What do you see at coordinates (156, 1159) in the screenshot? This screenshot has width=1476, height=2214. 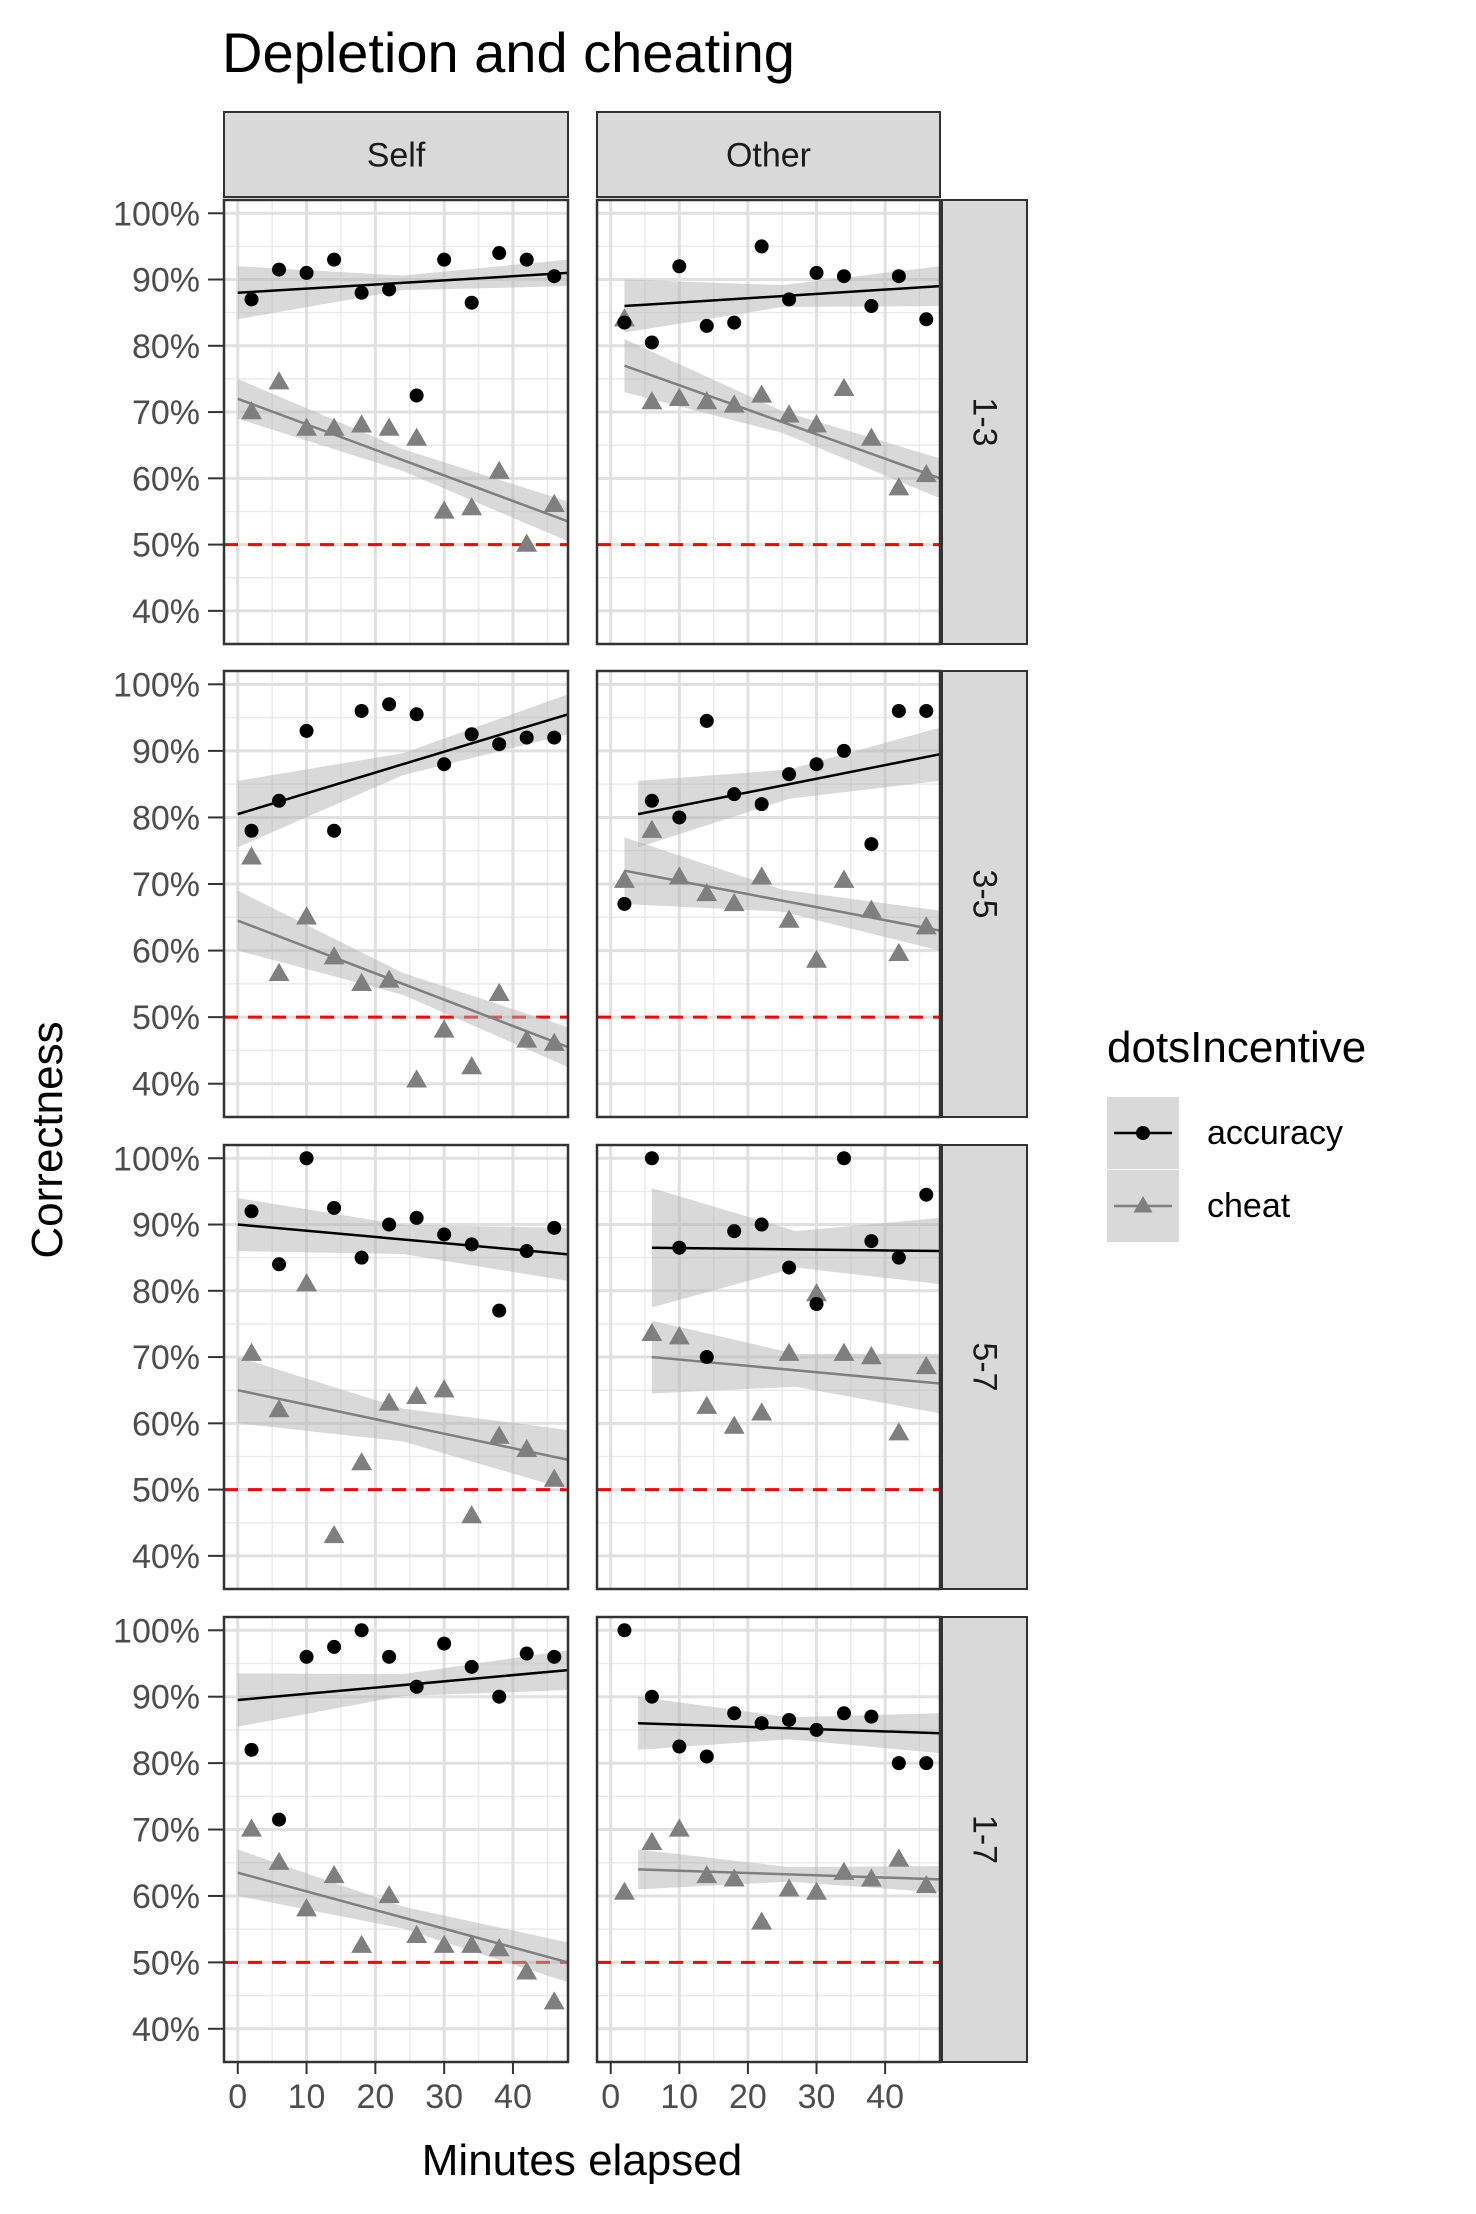 I see `y-tick-label: 100%` at bounding box center [156, 1159].